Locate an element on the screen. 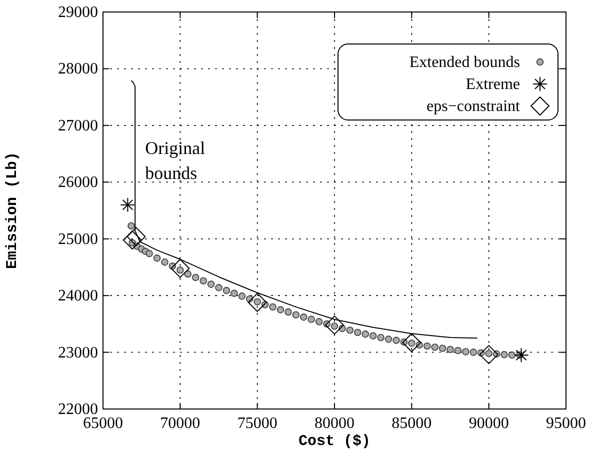 Image resolution: width=605 pixels, height=467 pixels. y-tick-label: 24000 is located at coordinates (78, 296).